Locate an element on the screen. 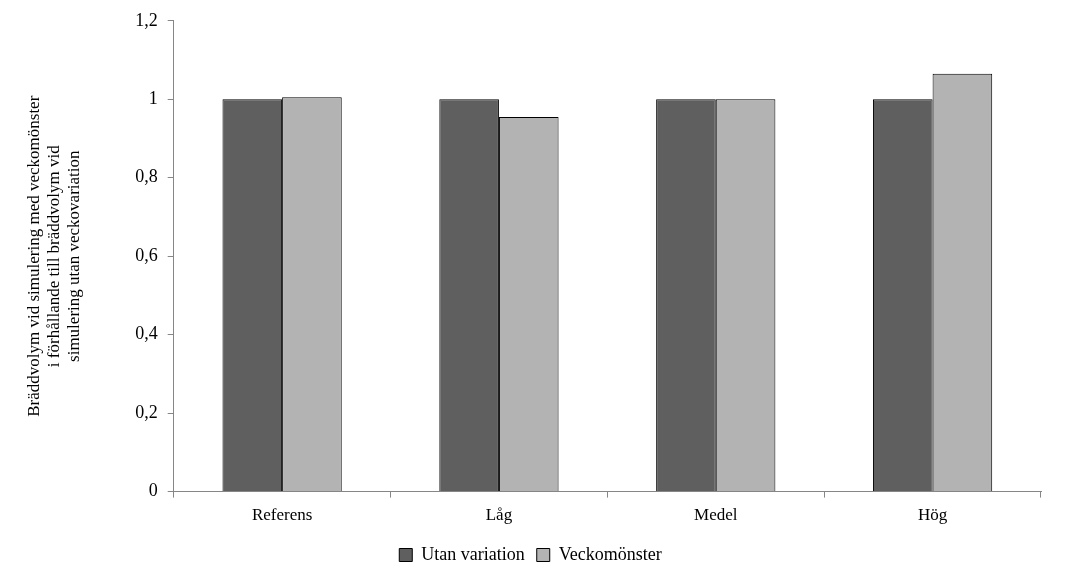 This screenshot has height=584, width=1086. y-tick-label: 1 is located at coordinates (153, 98).